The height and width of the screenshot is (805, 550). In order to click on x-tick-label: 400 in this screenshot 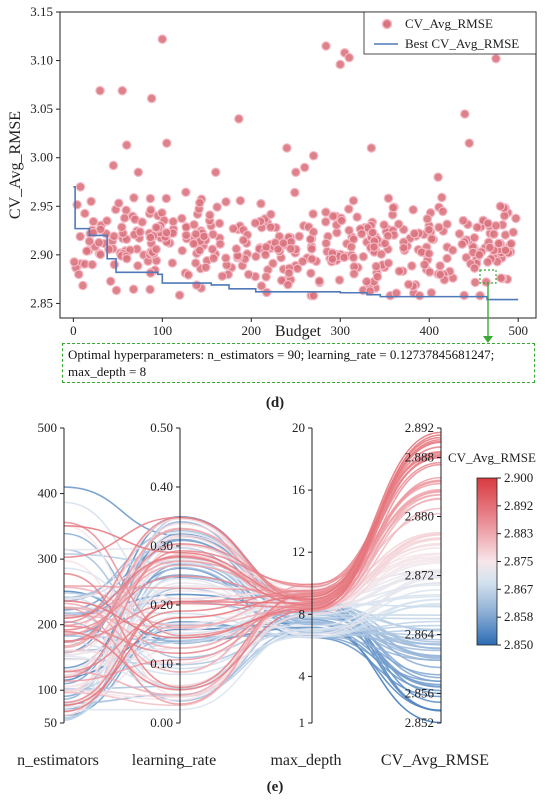, I will do `click(429, 330)`.